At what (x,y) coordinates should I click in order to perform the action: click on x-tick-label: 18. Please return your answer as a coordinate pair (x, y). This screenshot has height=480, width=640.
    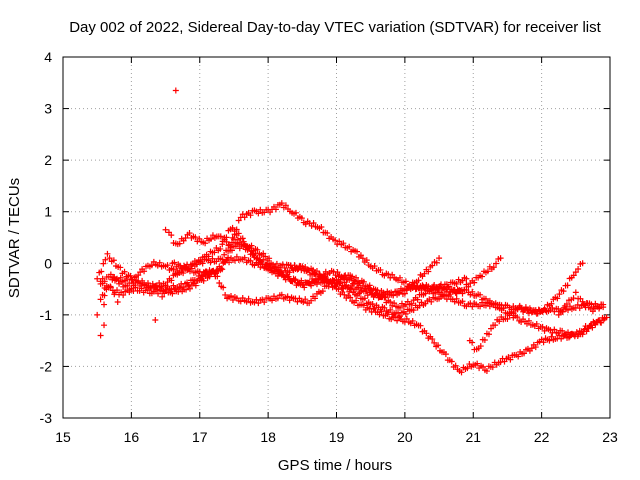
    Looking at the image, I should click on (268, 437).